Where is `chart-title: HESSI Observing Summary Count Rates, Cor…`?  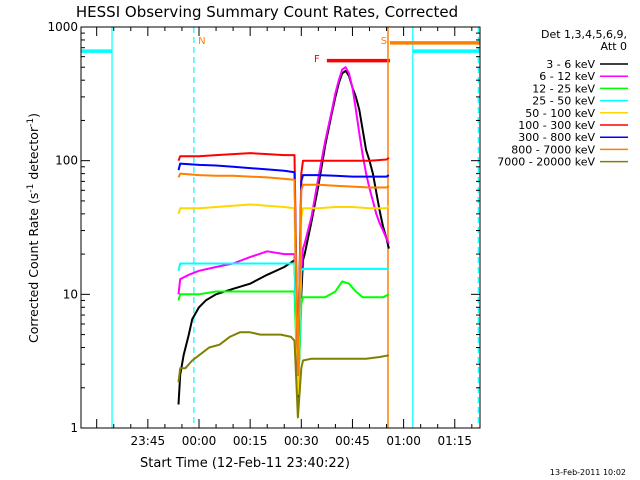 chart-title: HESSI Observing Summary Count Rates, Cor… is located at coordinates (267, 12).